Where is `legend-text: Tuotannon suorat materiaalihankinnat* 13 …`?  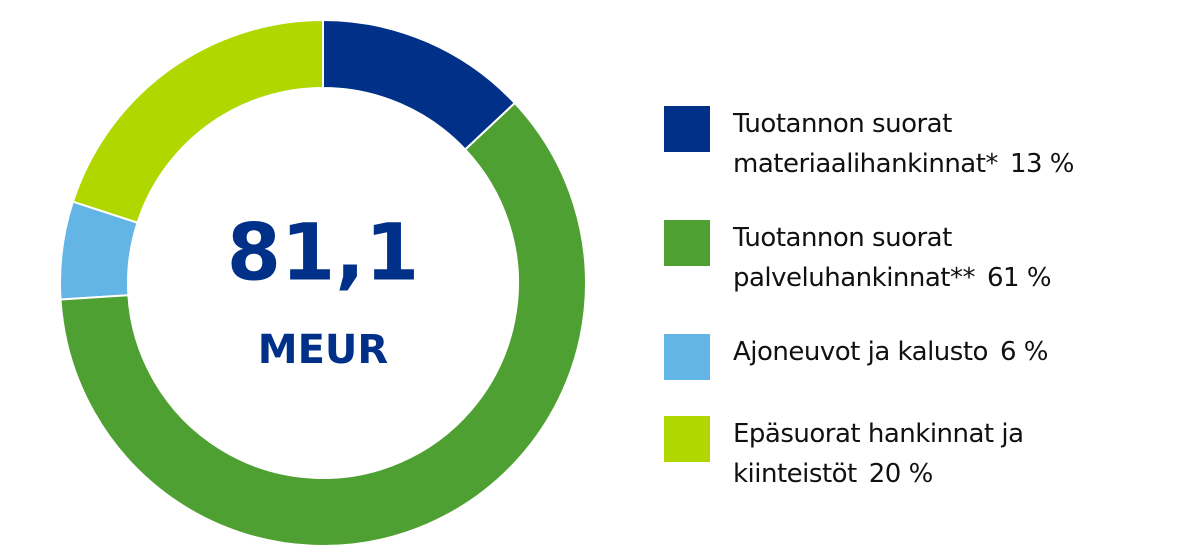 legend-text: Tuotannon suorat materiaalihankinnat* 13 … is located at coordinates (933, 144).